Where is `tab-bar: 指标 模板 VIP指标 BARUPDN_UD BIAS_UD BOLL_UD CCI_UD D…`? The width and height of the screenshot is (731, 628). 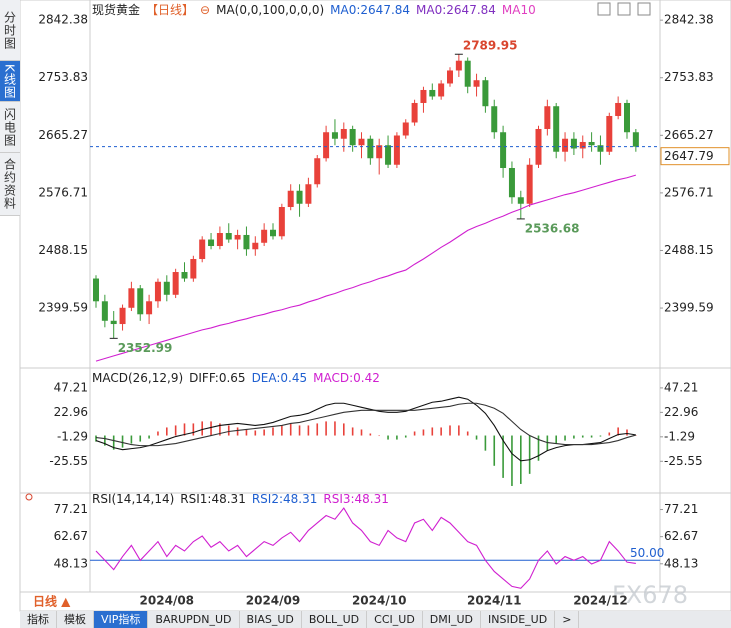 tab-bar: 指标 模板 VIP指标 BARUPDN_UD BIAS_UD BOLL_UD CCI_UD D… is located at coordinates (375, 619).